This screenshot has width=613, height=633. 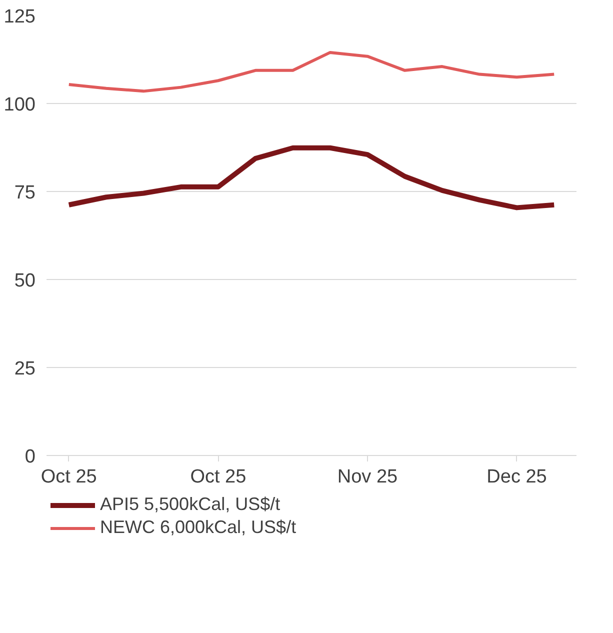 What do you see at coordinates (20, 105) in the screenshot?
I see `y-tick-label: 100` at bounding box center [20, 105].